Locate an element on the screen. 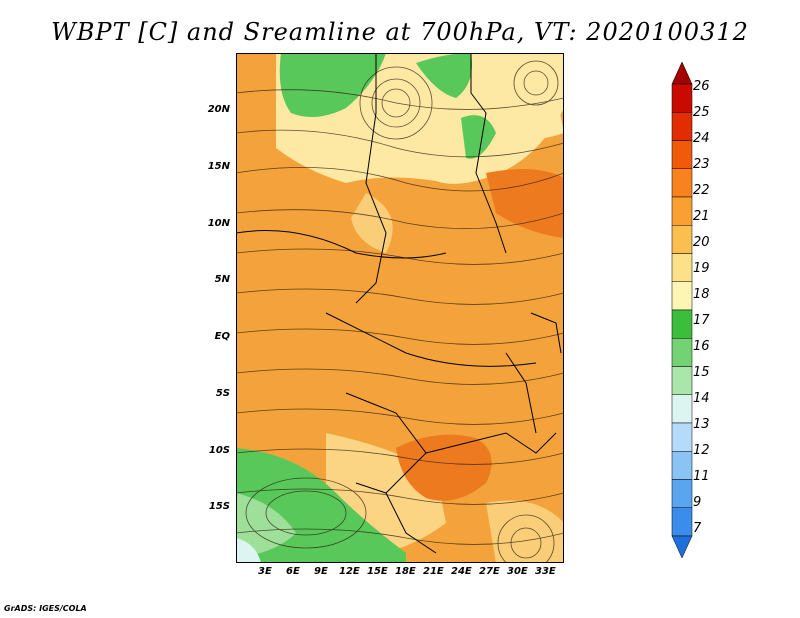 Image resolution: width=800 pixels, height=618 pixels. colorbar-label: 22 is located at coordinates (701, 190).